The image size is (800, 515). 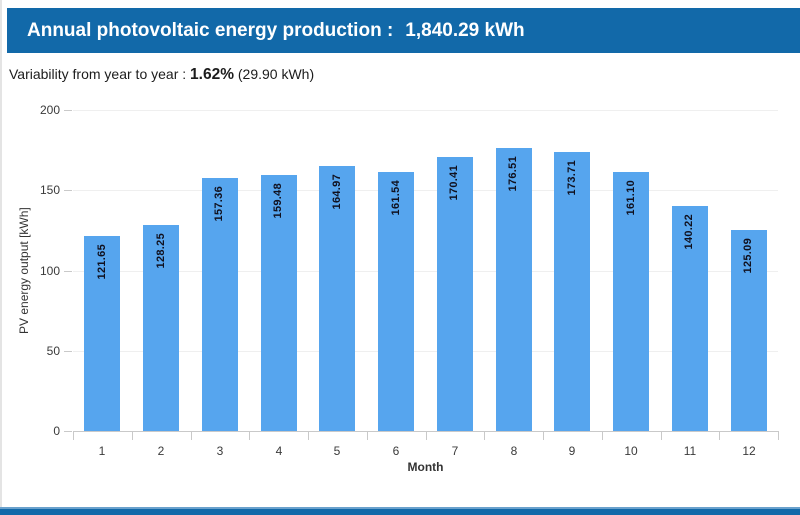 What do you see at coordinates (98, 74) in the screenshot?
I see `variability-label: Variability from year to year :` at bounding box center [98, 74].